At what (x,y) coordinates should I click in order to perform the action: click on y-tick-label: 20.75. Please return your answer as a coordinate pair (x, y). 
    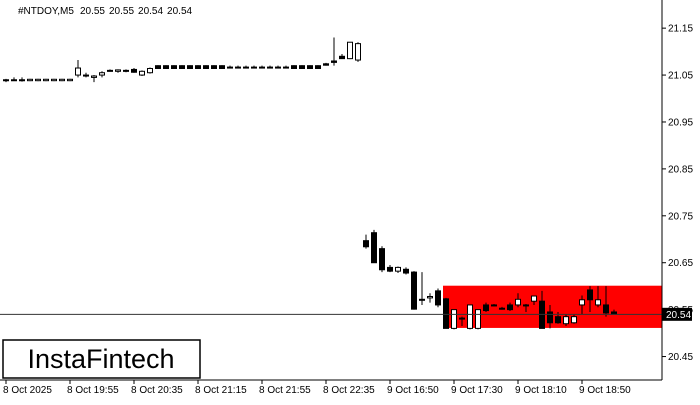
    Looking at the image, I should click on (680, 216).